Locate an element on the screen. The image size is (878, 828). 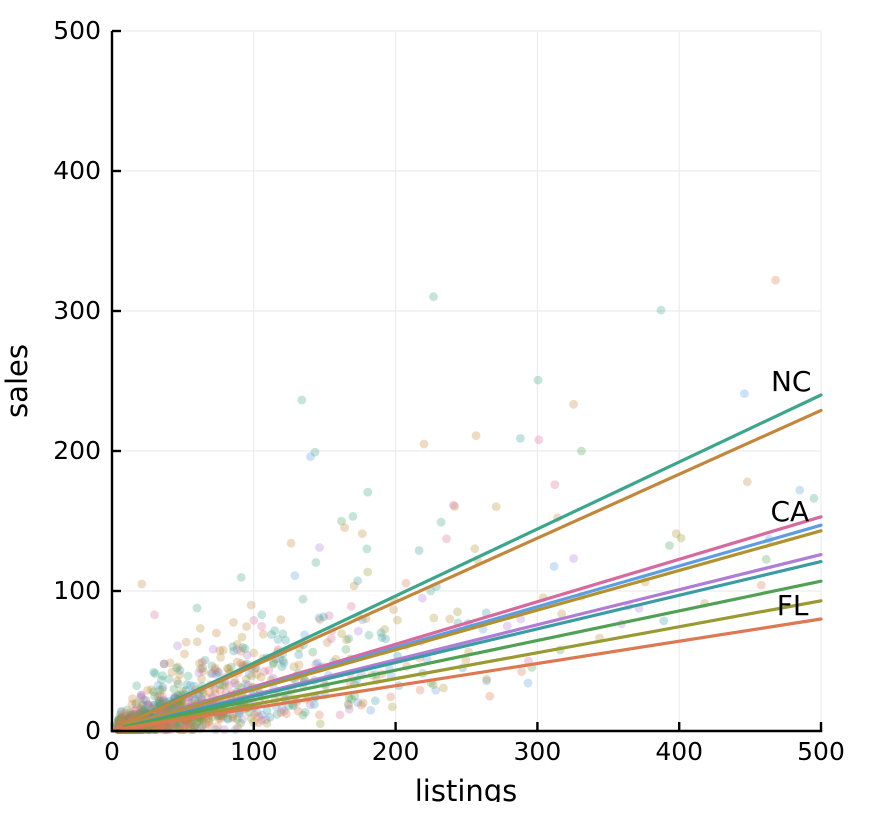
state-label-fl: FL is located at coordinates (793, 605).